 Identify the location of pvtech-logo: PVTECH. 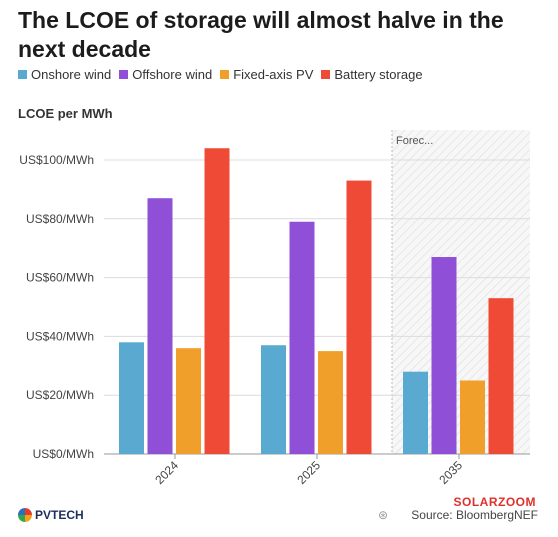
(51, 515).